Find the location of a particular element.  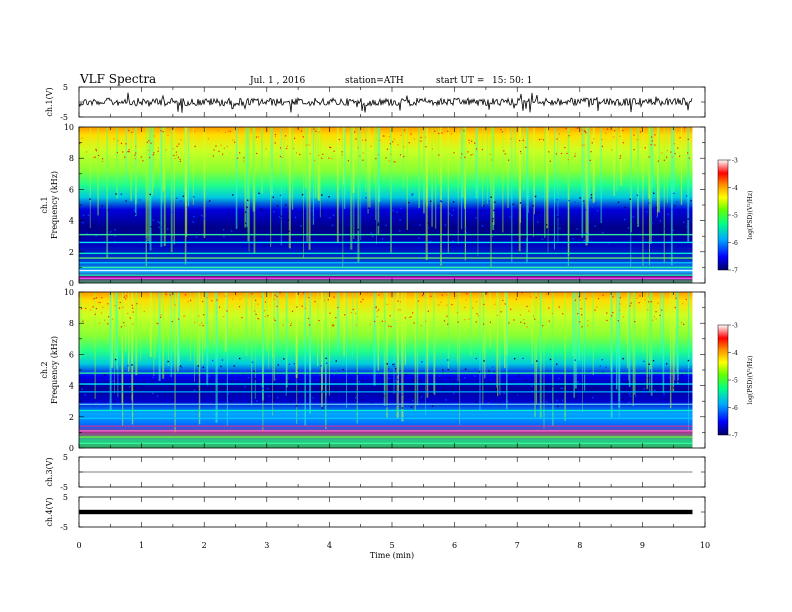

x-tick-label: 10 is located at coordinates (705, 545).